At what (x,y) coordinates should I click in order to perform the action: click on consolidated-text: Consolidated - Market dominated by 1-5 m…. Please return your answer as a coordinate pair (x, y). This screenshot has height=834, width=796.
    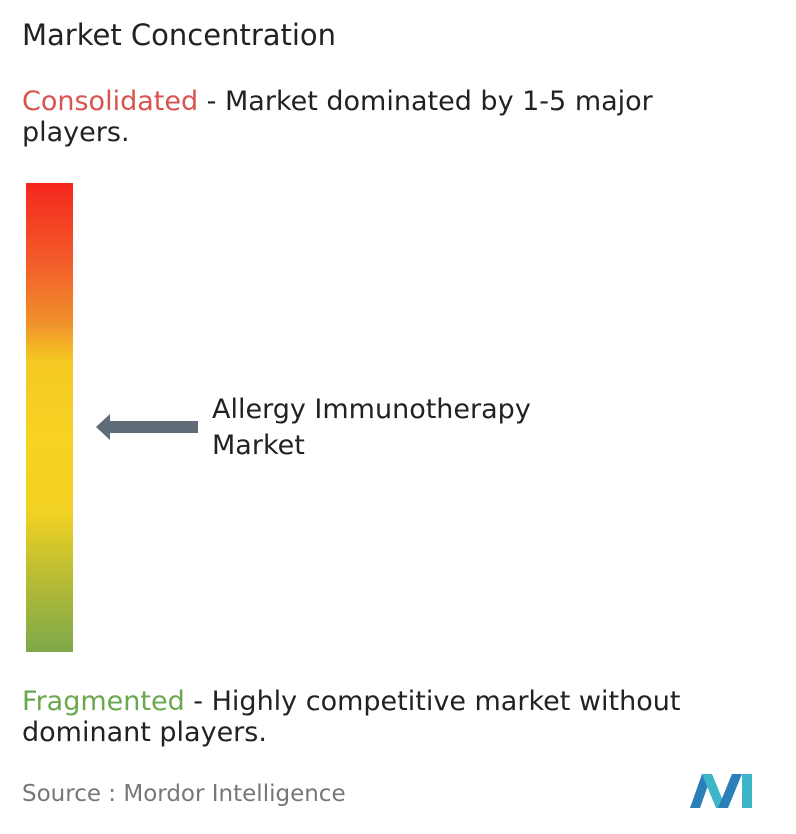
    Looking at the image, I should click on (392, 117).